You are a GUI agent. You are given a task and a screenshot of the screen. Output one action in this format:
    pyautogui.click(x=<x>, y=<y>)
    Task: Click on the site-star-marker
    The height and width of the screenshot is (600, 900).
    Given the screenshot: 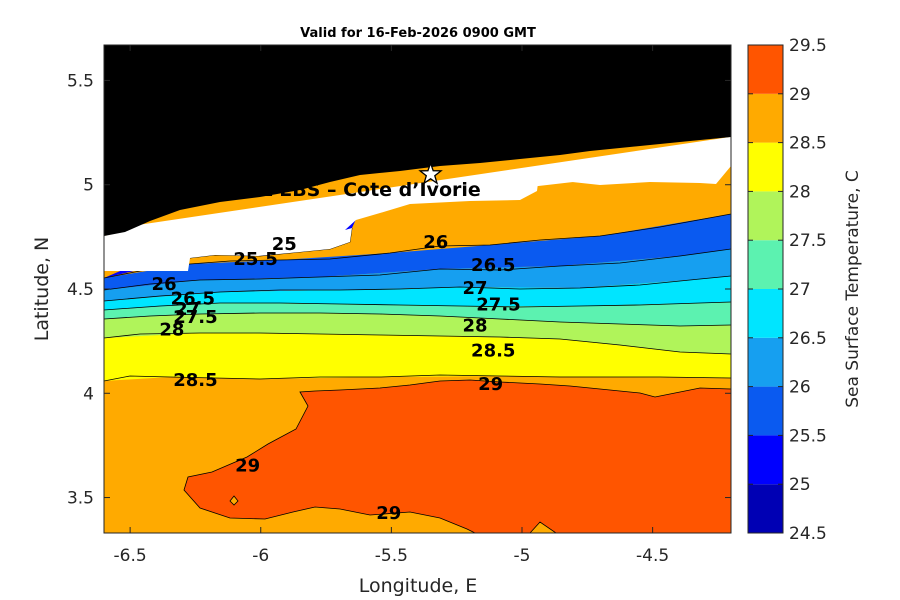 What is the action you would take?
    pyautogui.click(x=430, y=173)
    